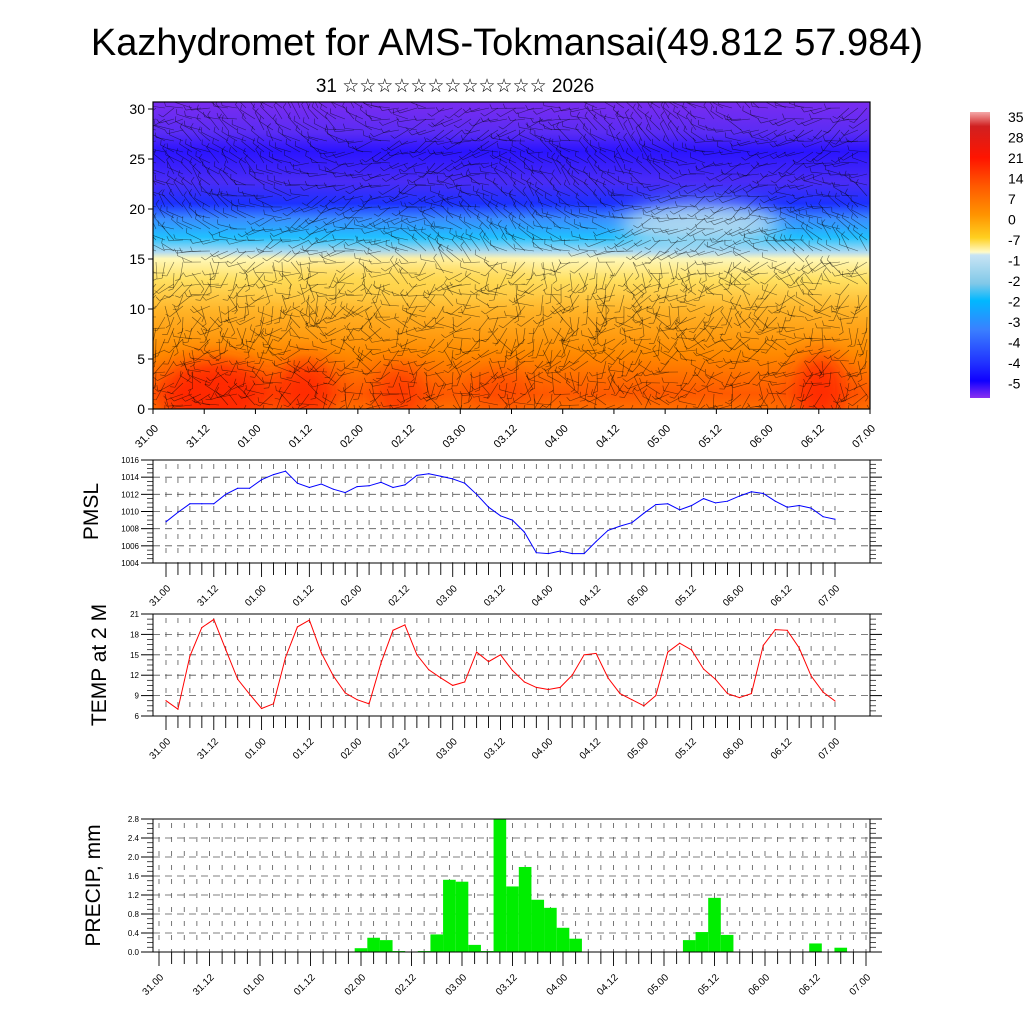  What do you see at coordinates (500, 516) in the screenshot?
I see `data-point` at bounding box center [500, 516].